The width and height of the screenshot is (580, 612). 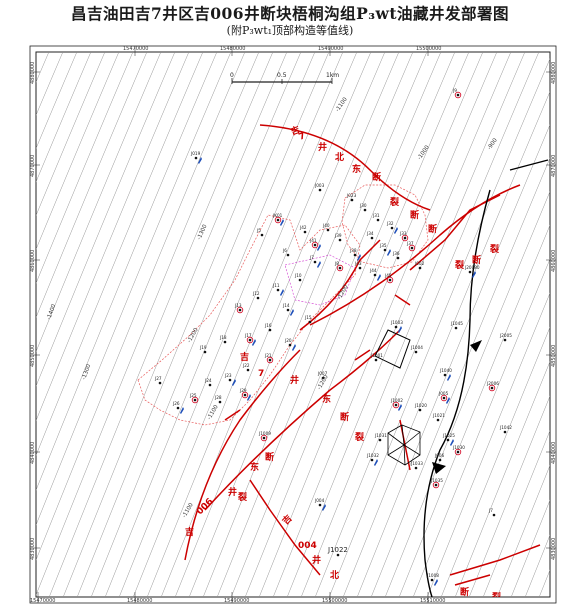 I want to click on well-marker: J20, so click(x=290, y=344).